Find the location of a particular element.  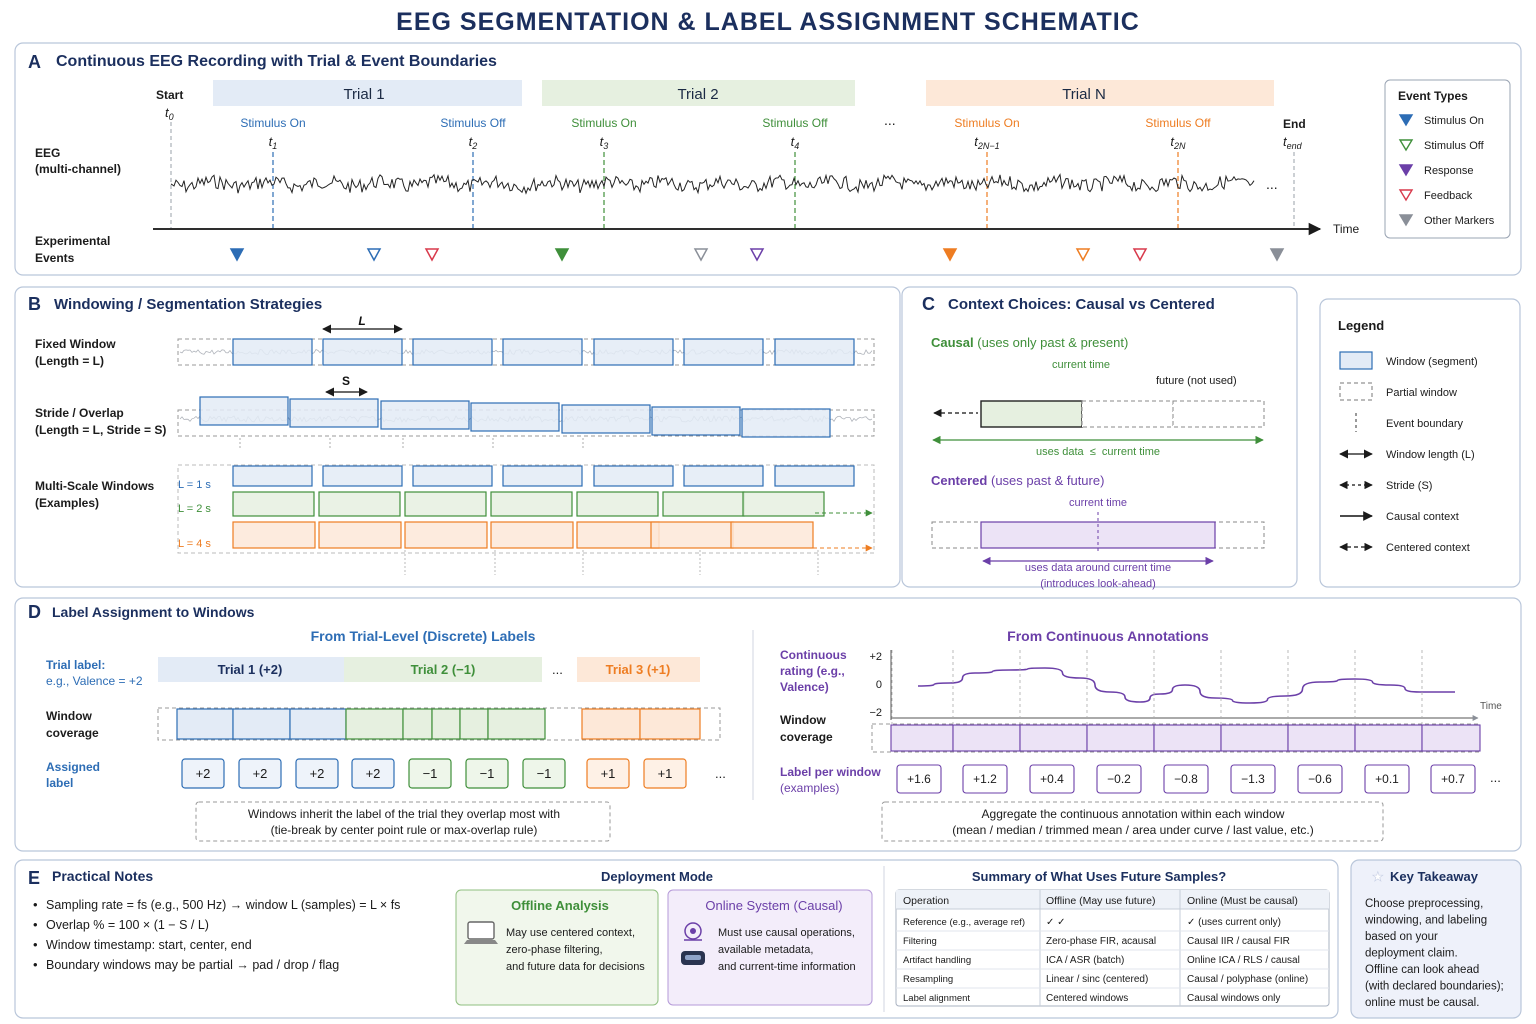

event-type-label: Feedback is located at coordinates (1448, 196).